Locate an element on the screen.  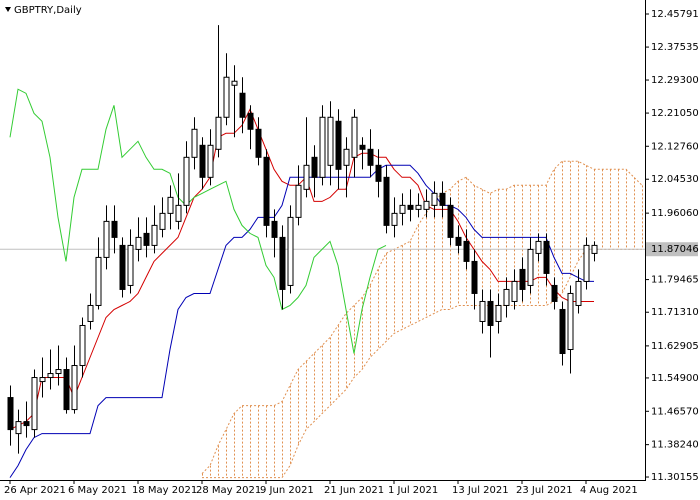
y-tick-label: 12.45791 is located at coordinates (675, 14).